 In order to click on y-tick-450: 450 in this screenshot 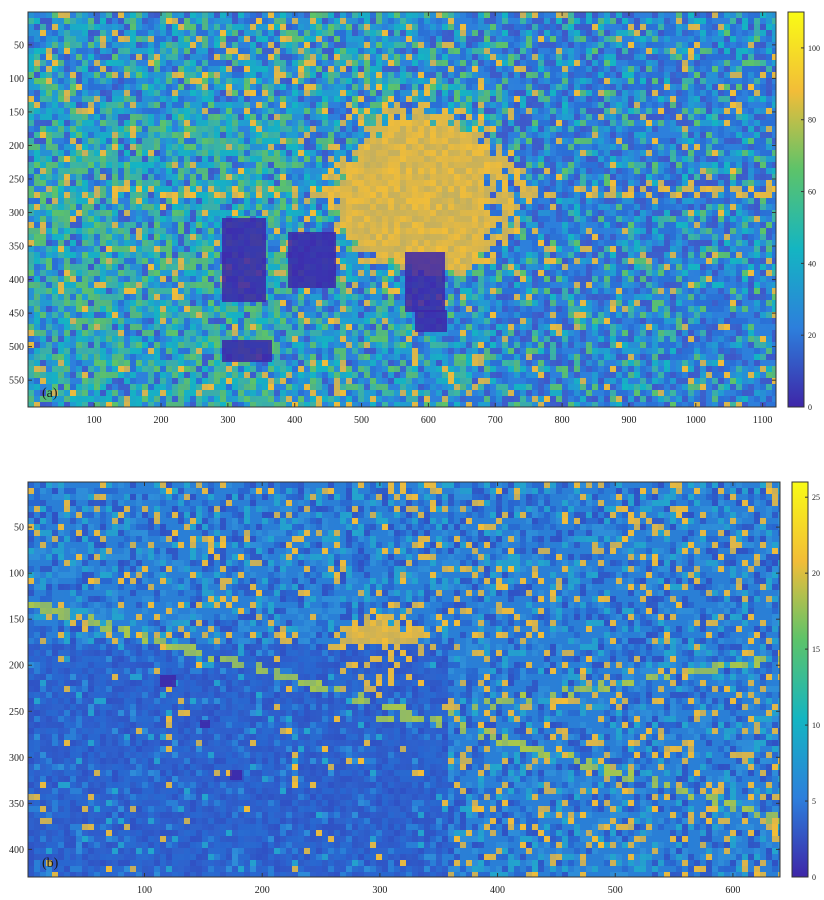, I will do `click(392, 314)`.